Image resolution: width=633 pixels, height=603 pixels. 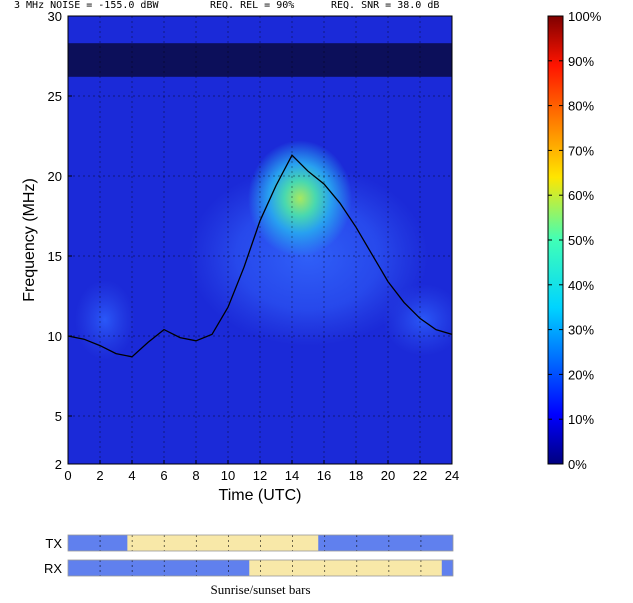 I want to click on colorbar-tick-label: 30%, so click(x=581, y=330).